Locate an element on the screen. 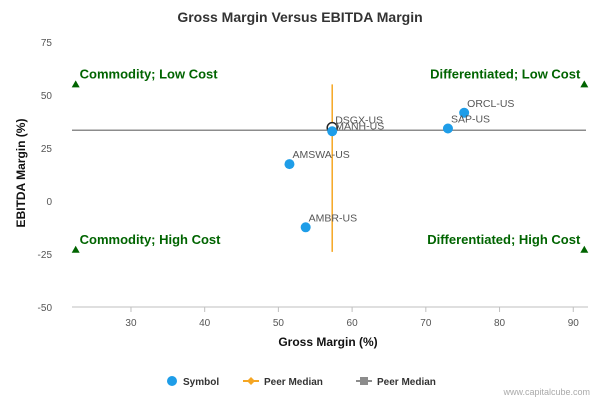  x-tick-label: 40 is located at coordinates (205, 323).